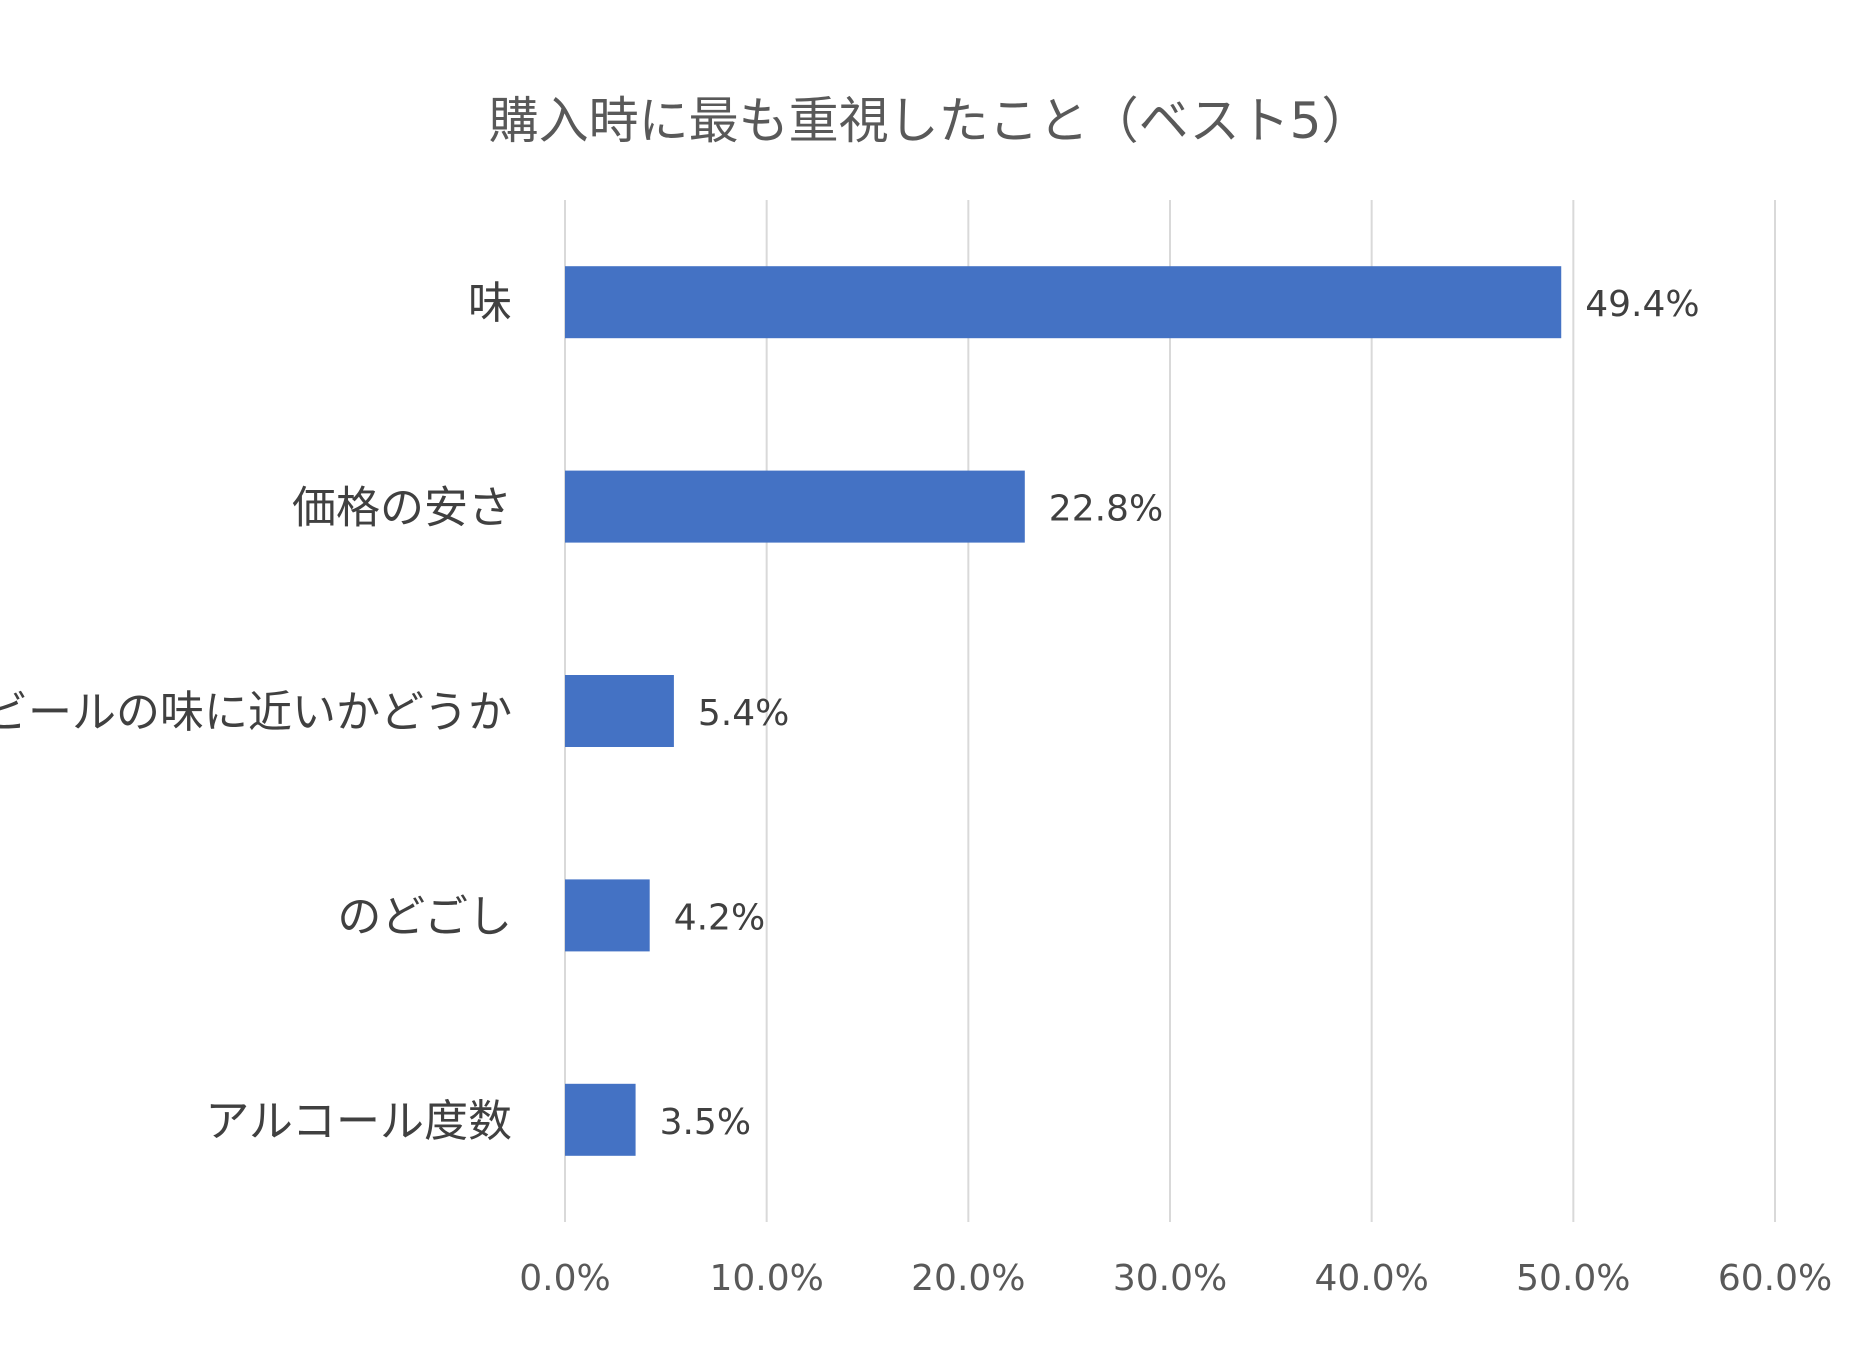  Describe the element at coordinates (564, 1278) in the screenshot. I see `x-tick-label: 0.0%` at that location.